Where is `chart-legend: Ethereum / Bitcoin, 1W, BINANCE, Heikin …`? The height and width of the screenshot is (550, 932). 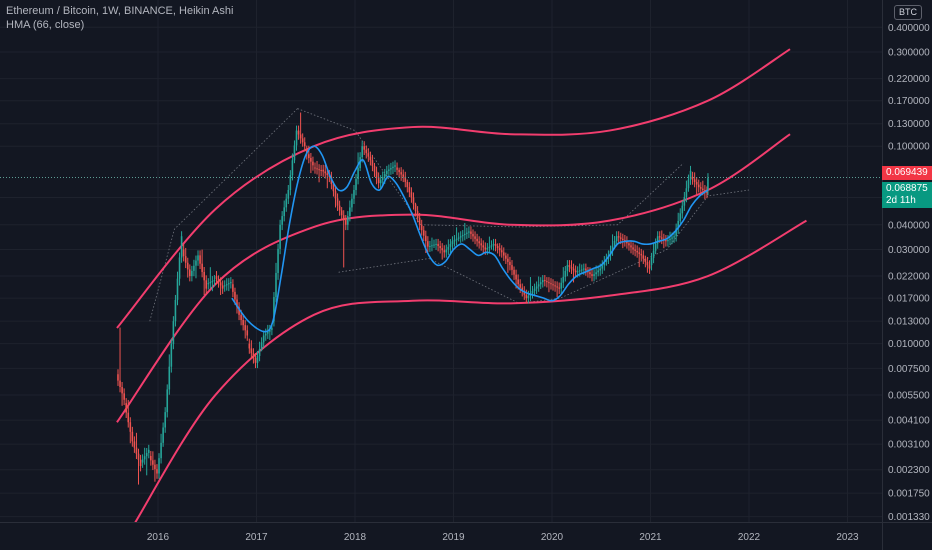
chart-legend: Ethereum / Bitcoin, 1W, BINANCE, Heikin … is located at coordinates (119, 18).